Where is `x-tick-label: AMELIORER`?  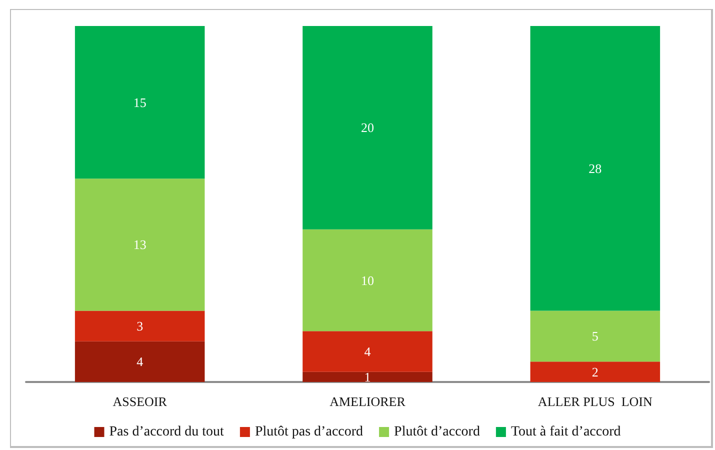
x-tick-label: AMELIORER is located at coordinates (368, 401).